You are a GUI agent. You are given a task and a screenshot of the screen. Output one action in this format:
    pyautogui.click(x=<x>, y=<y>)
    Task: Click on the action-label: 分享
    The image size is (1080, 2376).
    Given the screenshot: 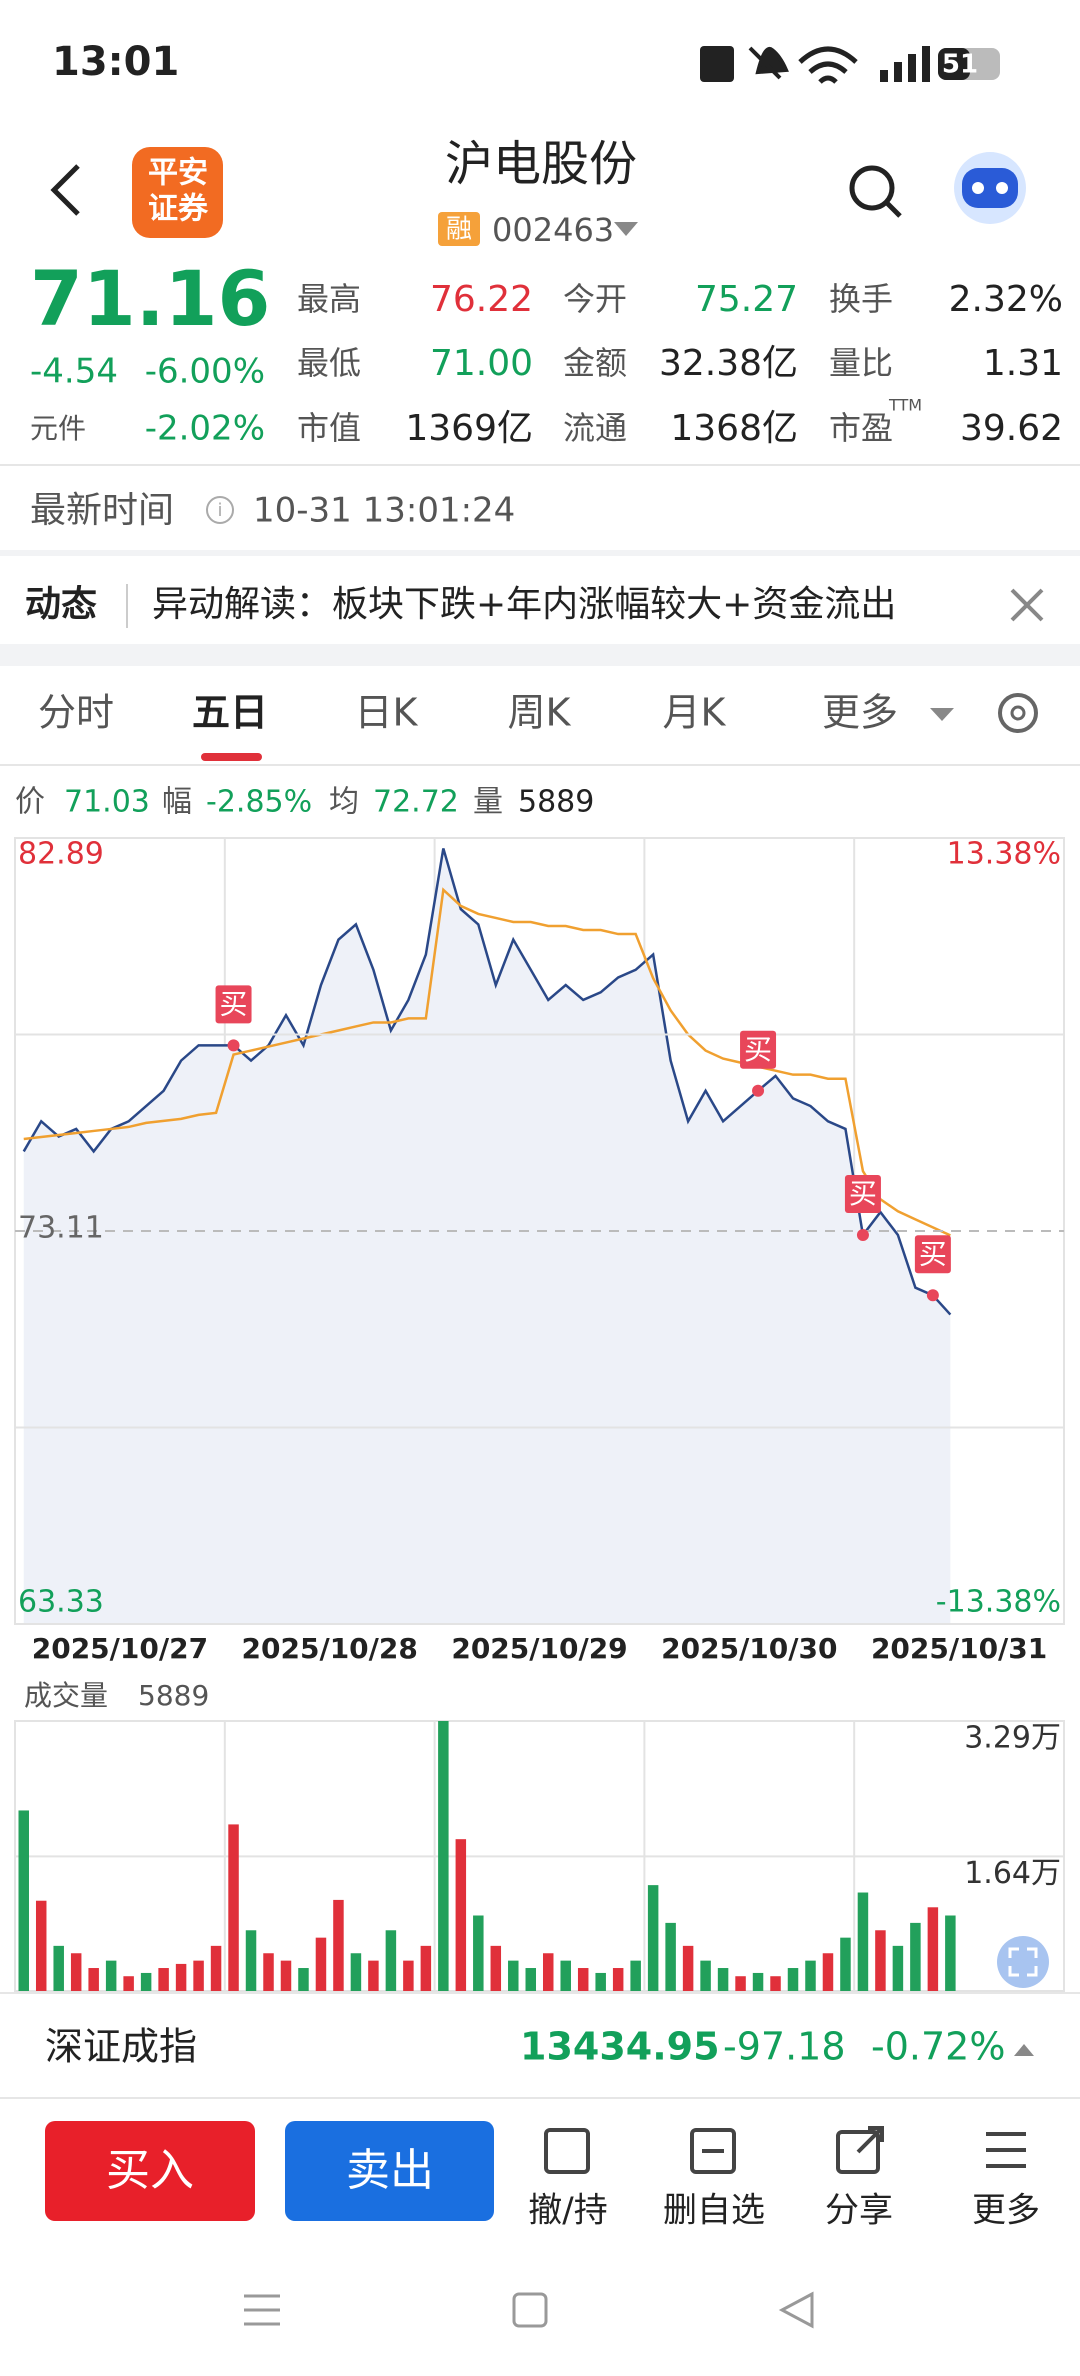 What is the action you would take?
    pyautogui.click(x=859, y=2211)
    